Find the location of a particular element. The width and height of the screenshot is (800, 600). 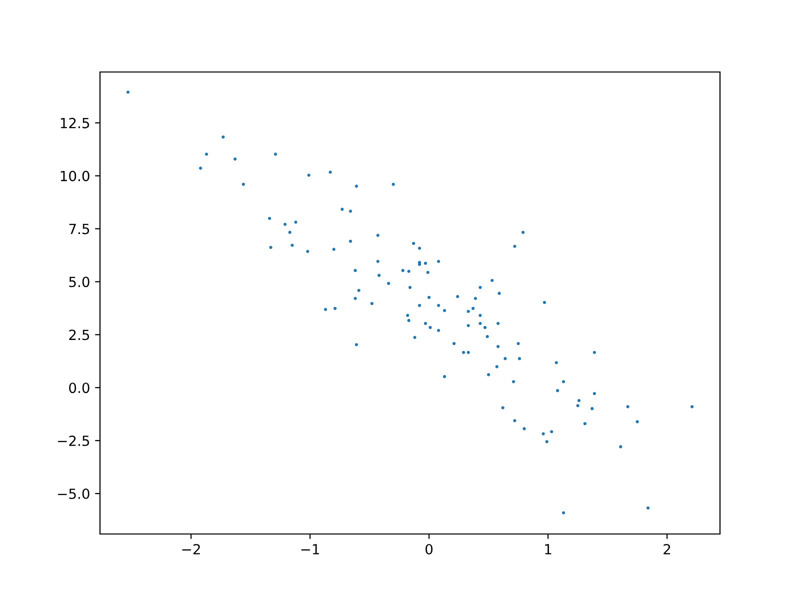

y-tick-label: 5.0 is located at coordinates (79, 282).